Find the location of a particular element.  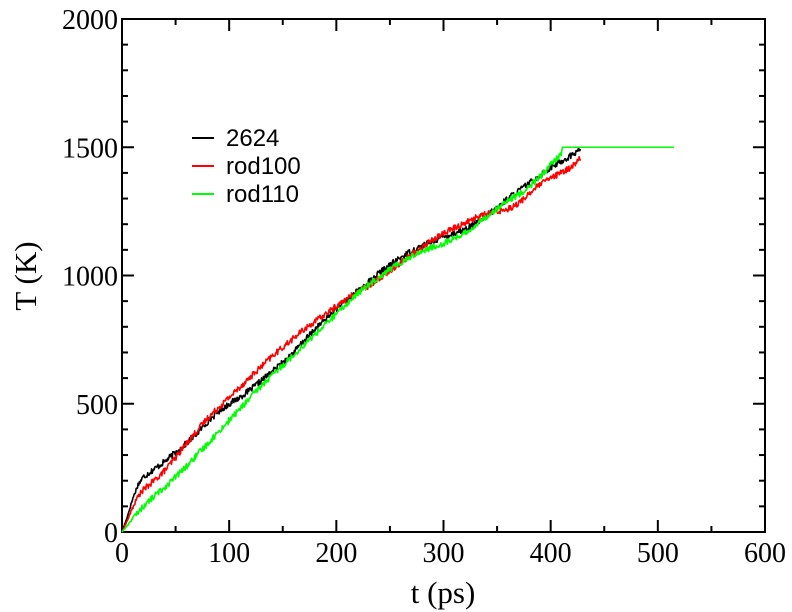

y-tick-label: 500 is located at coordinates (97, 405).